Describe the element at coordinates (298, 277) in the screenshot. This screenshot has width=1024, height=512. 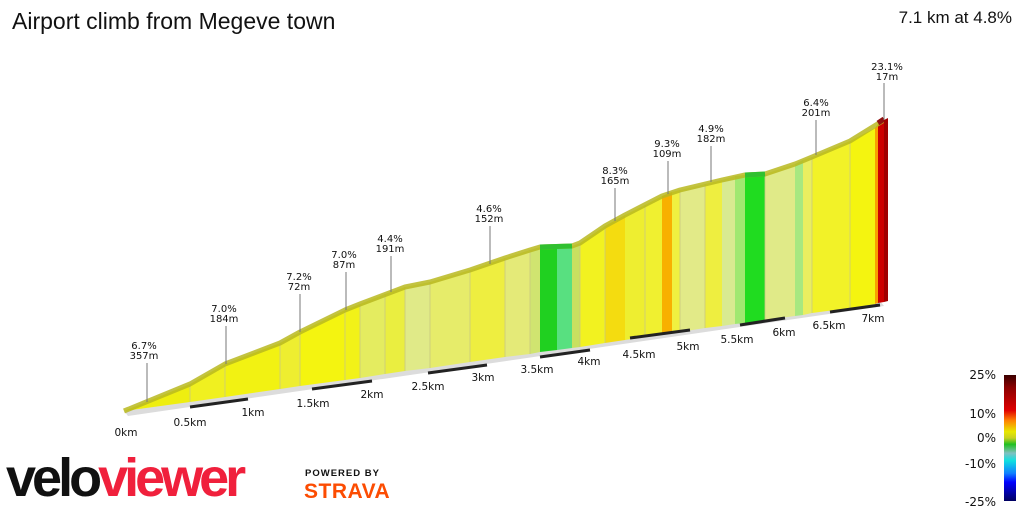
I see `segment-gradient: 7.2%` at that location.